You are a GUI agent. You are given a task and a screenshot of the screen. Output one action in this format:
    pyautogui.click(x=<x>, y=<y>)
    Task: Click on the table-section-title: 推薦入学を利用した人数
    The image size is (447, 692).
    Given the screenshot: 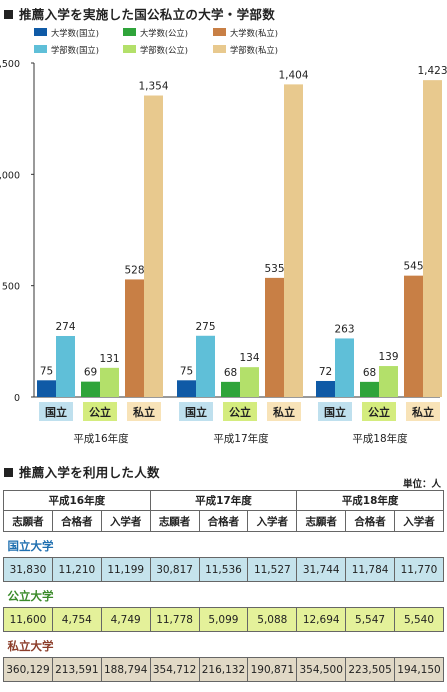 What is the action you would take?
    pyautogui.click(x=82, y=471)
    